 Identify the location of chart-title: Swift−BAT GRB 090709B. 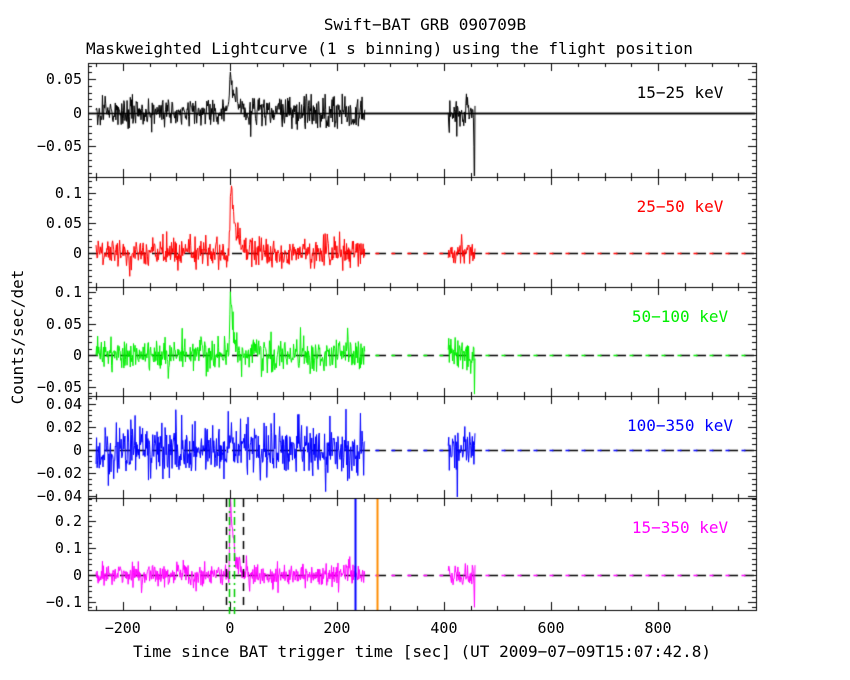
(425, 24).